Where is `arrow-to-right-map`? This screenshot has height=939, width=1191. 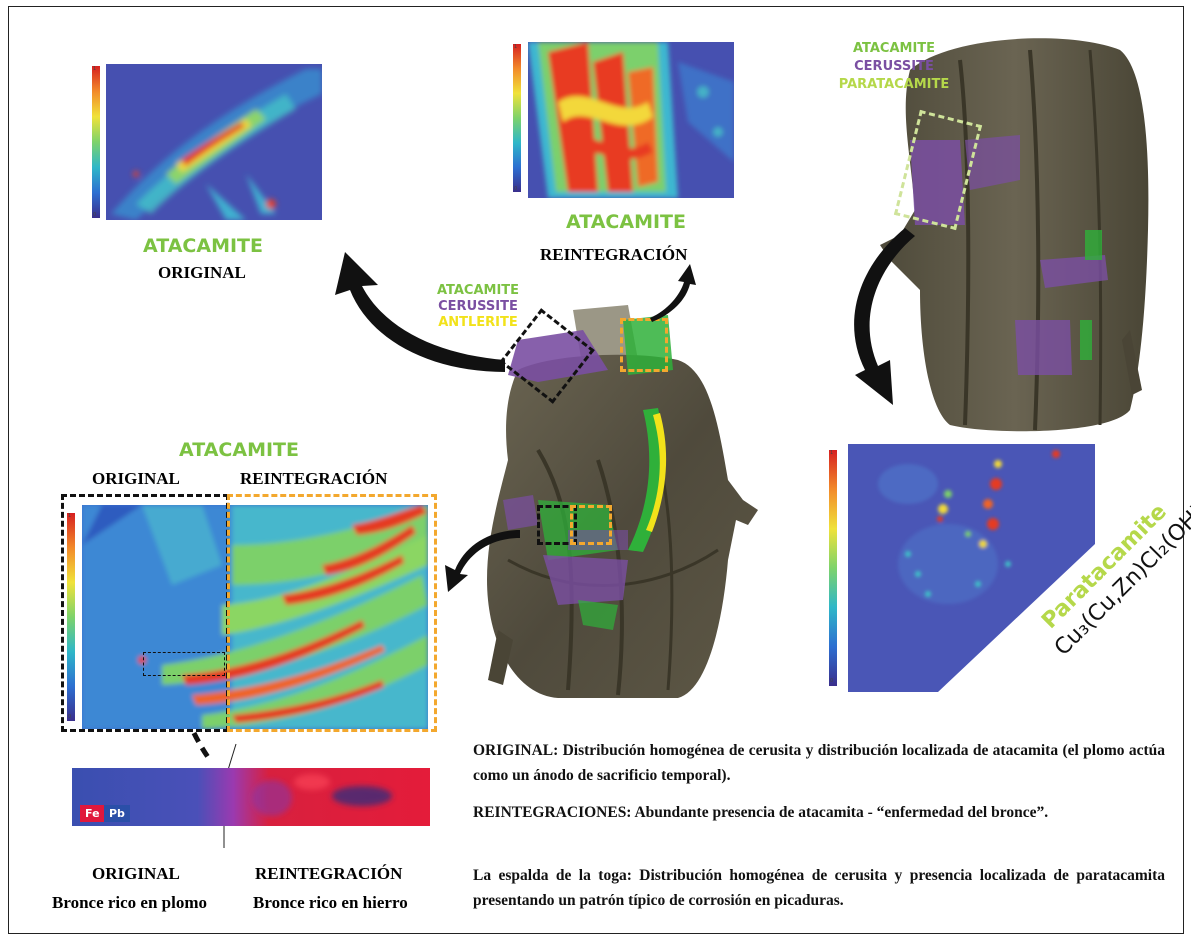
arrow-to-right-map is located at coordinates (884, 316).